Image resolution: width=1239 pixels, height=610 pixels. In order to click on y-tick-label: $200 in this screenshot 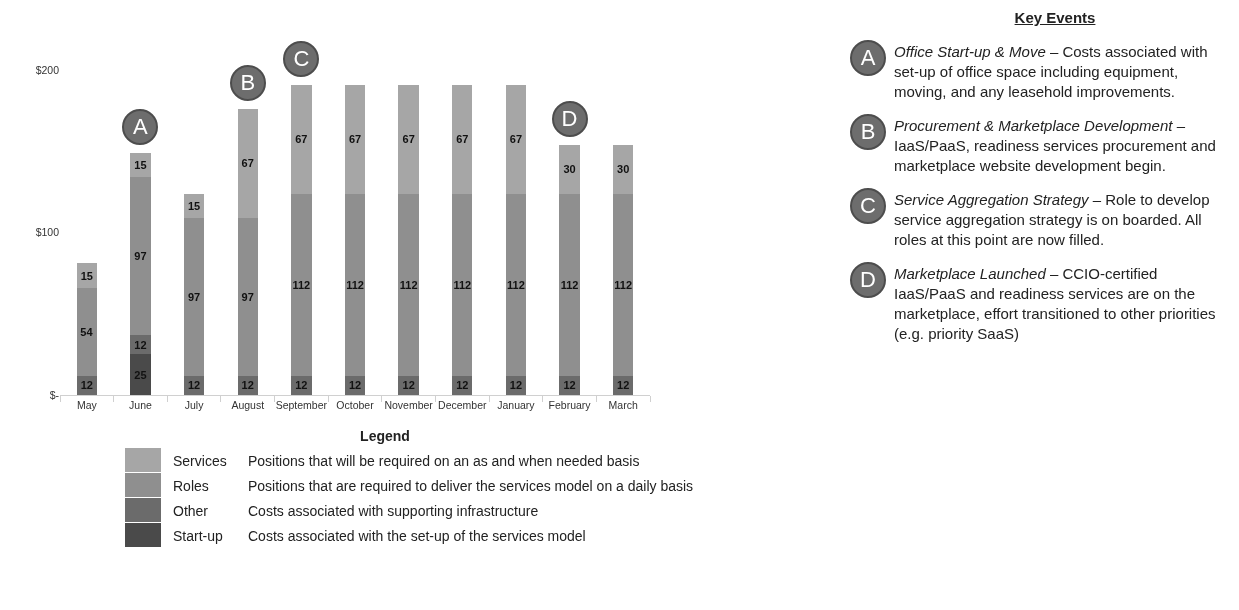, I will do `click(47, 69)`.